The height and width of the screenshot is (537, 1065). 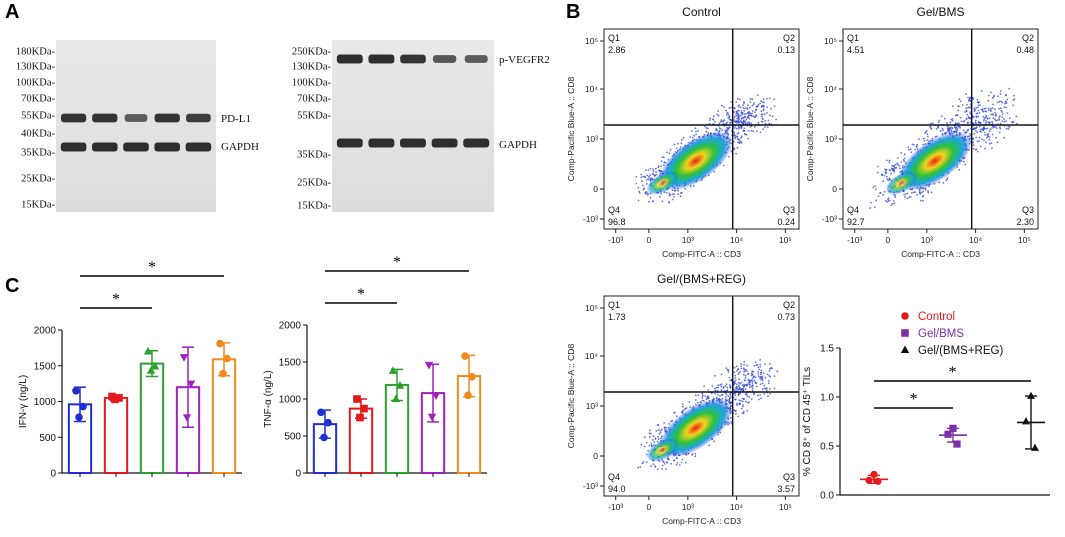 I want to click on tnf-alpha-bar-chart: 0 500 1000 1500 2000 TNF-α (ng/L) * *, so click(x=375, y=367).